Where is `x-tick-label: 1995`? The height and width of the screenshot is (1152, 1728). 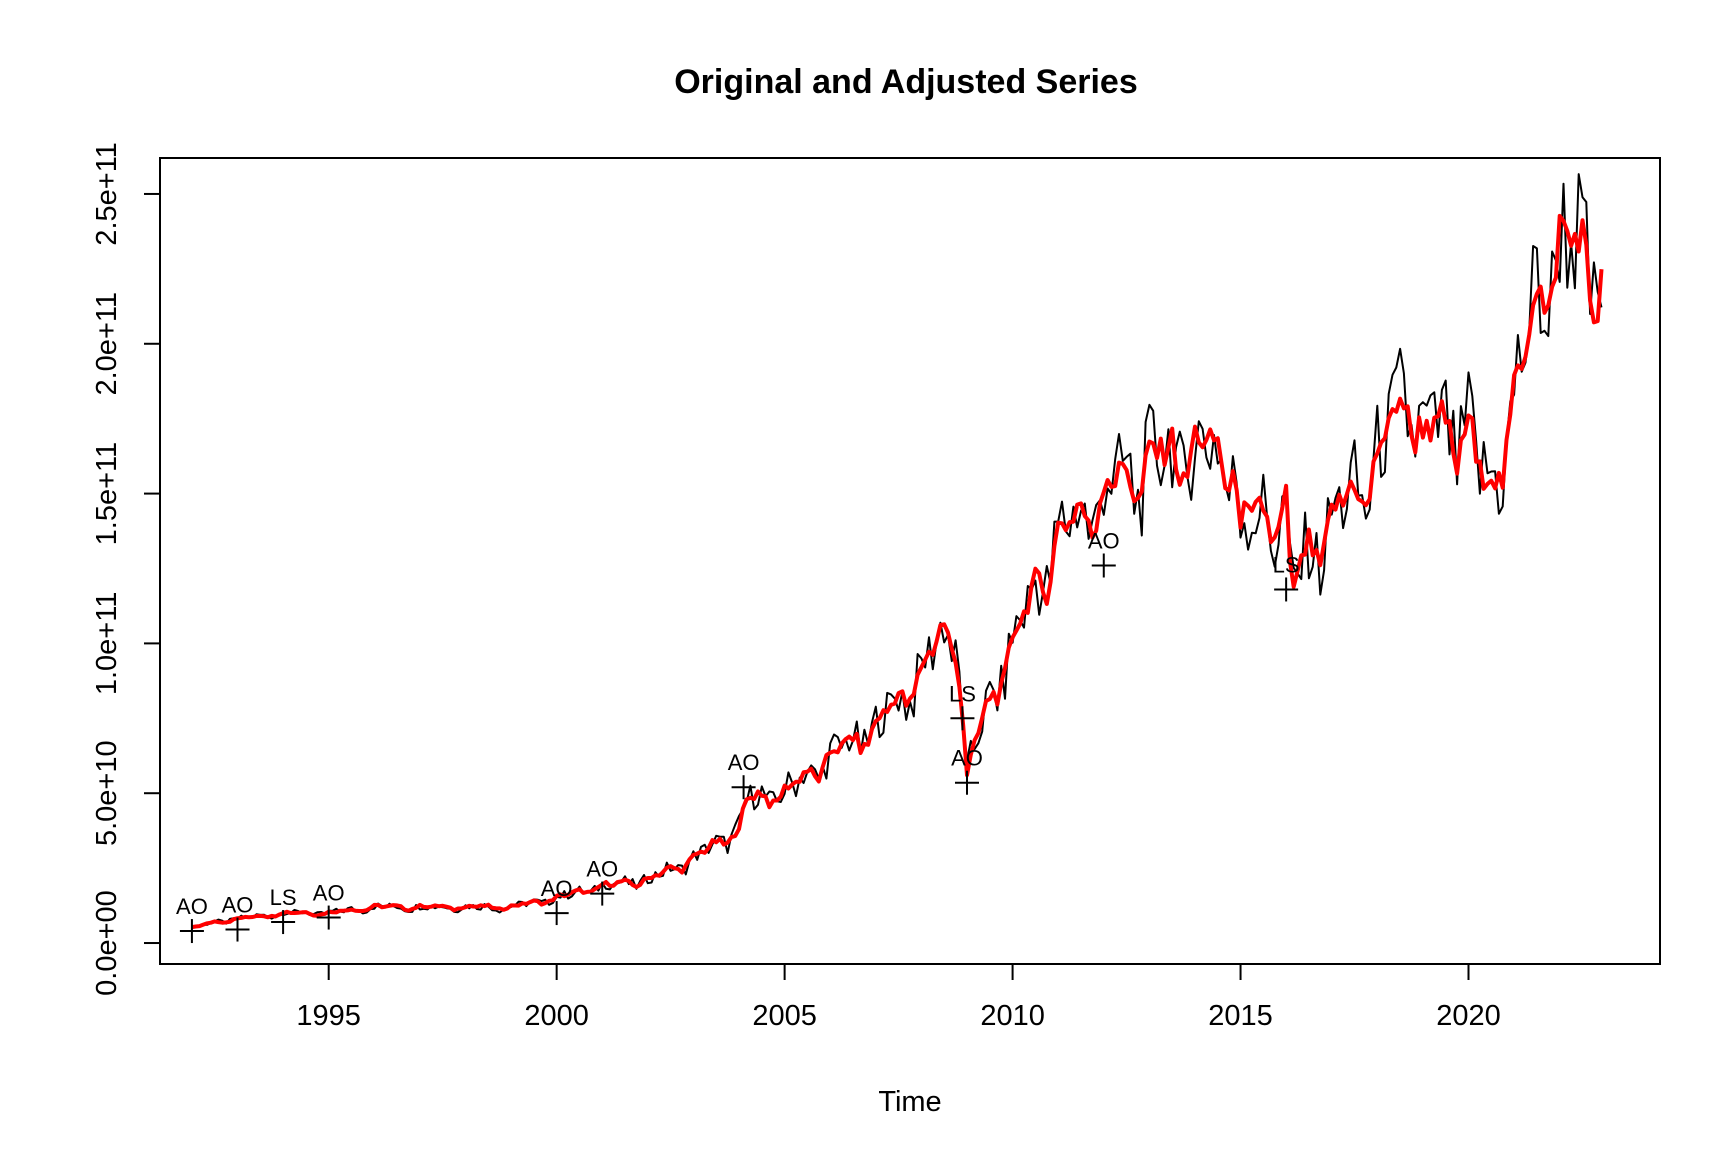
x-tick-label: 1995 is located at coordinates (328, 1016).